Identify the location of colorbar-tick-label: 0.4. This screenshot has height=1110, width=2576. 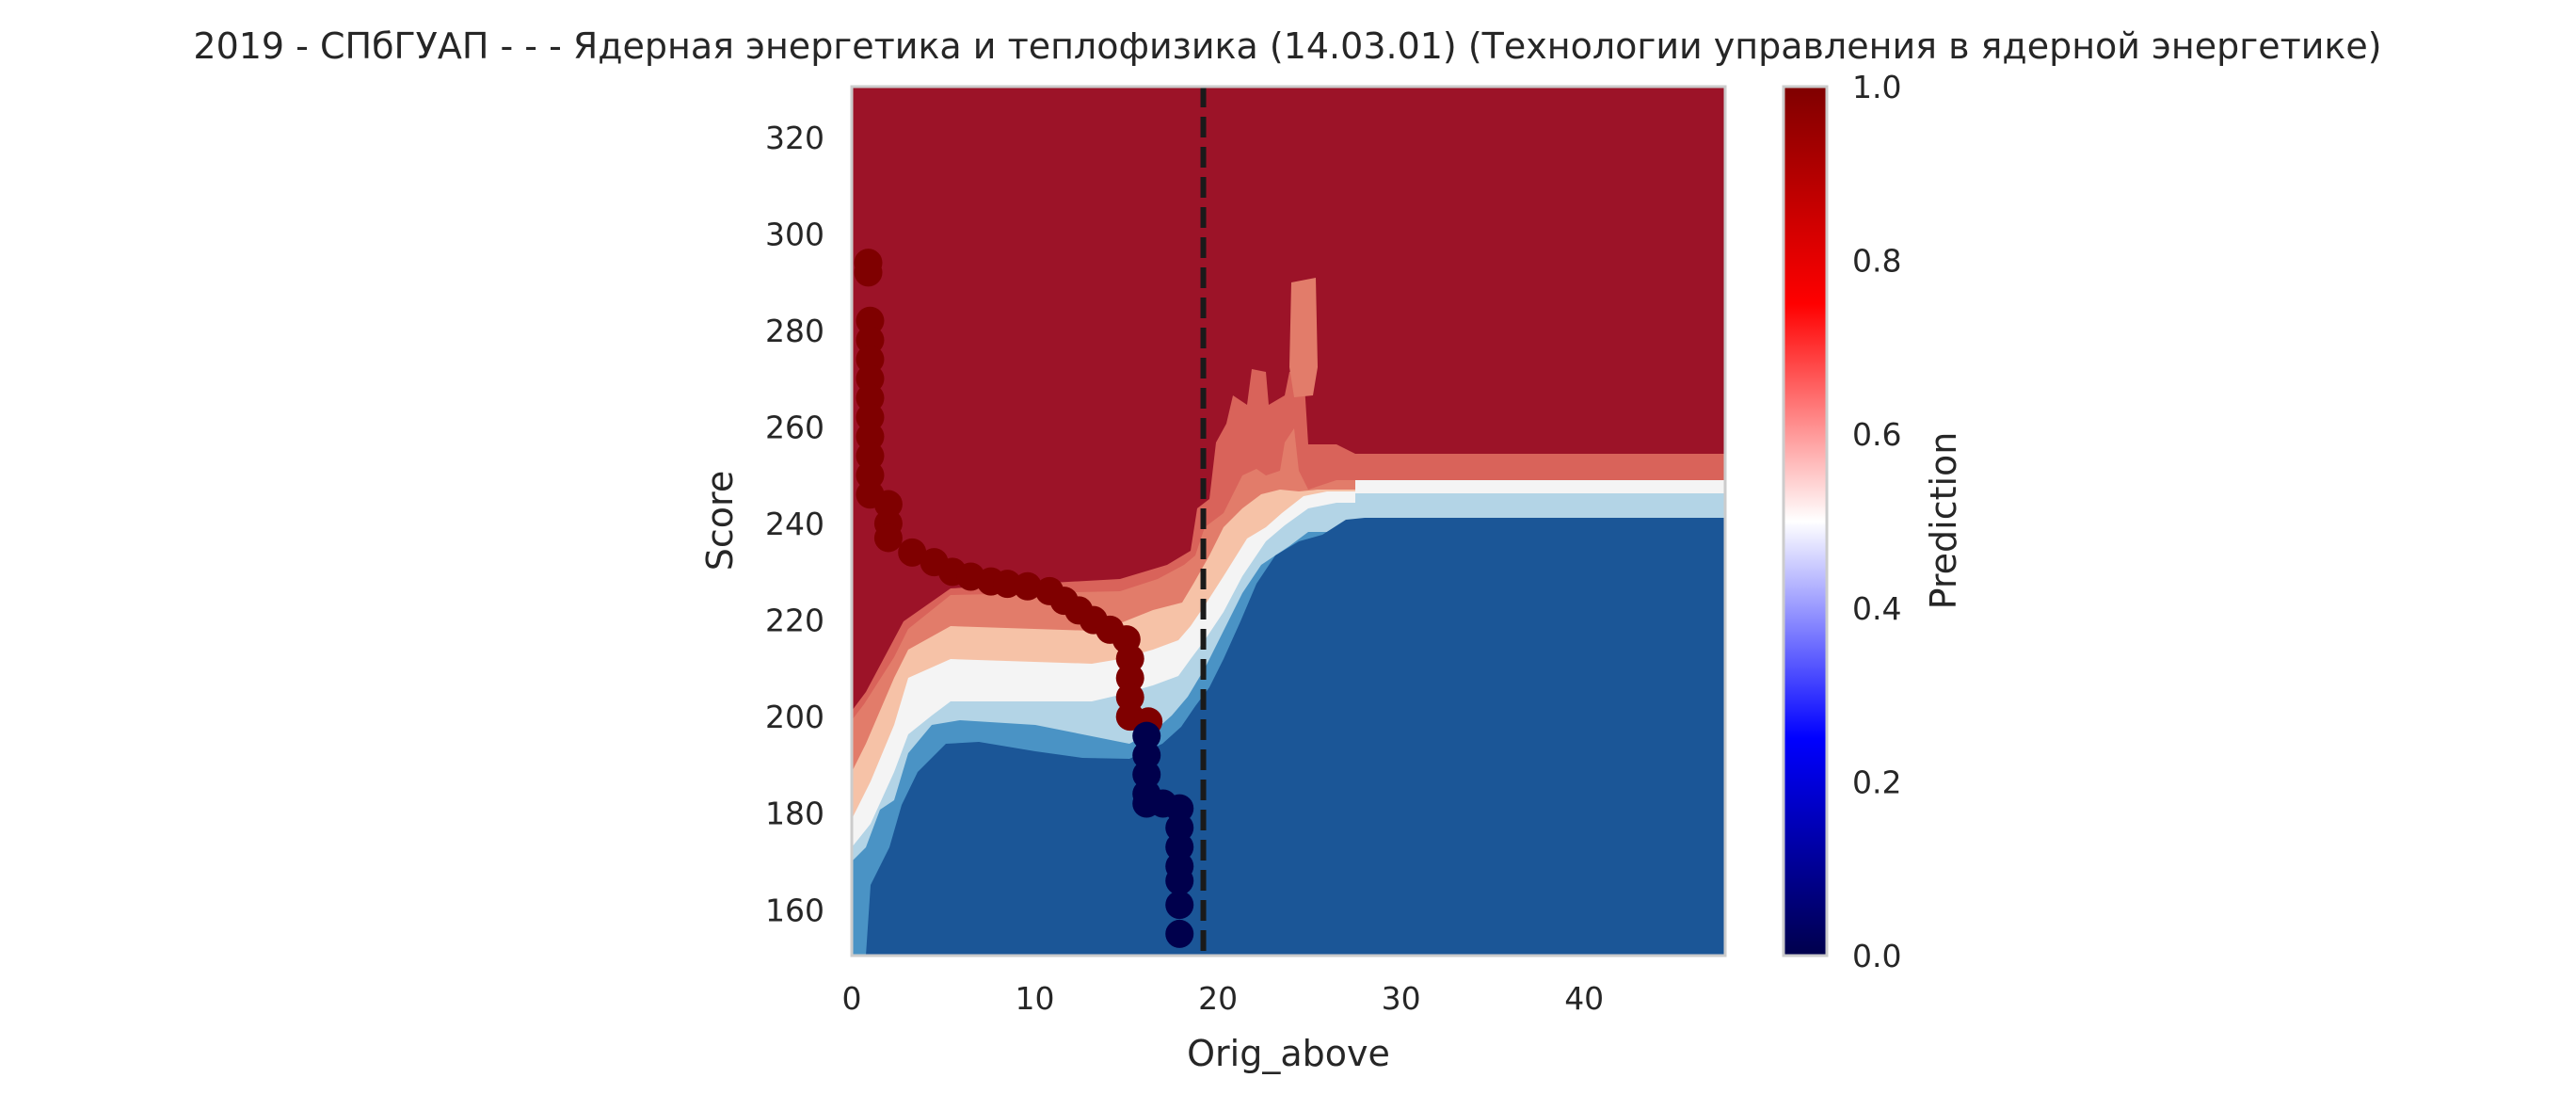
(1876, 608).